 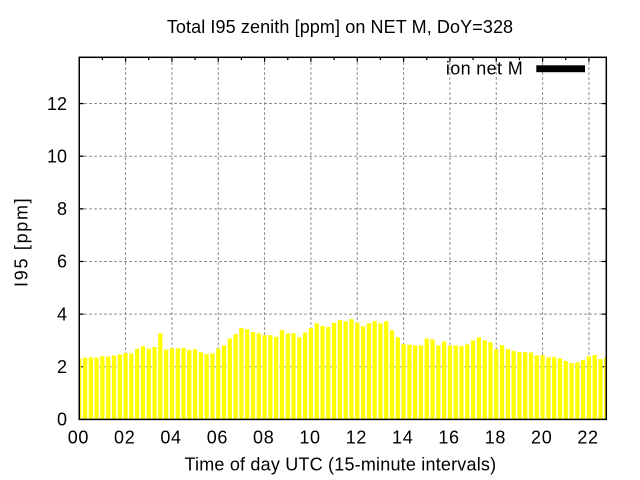 I want to click on svg-text: ion net M, so click(x=484, y=68).